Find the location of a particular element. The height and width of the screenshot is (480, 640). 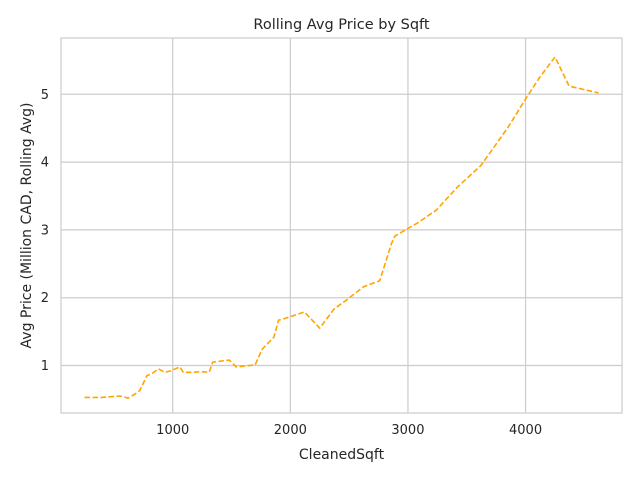

y-axis-label: Avg Price (Million CAD, Rolling Avg) is located at coordinates (27, 226).